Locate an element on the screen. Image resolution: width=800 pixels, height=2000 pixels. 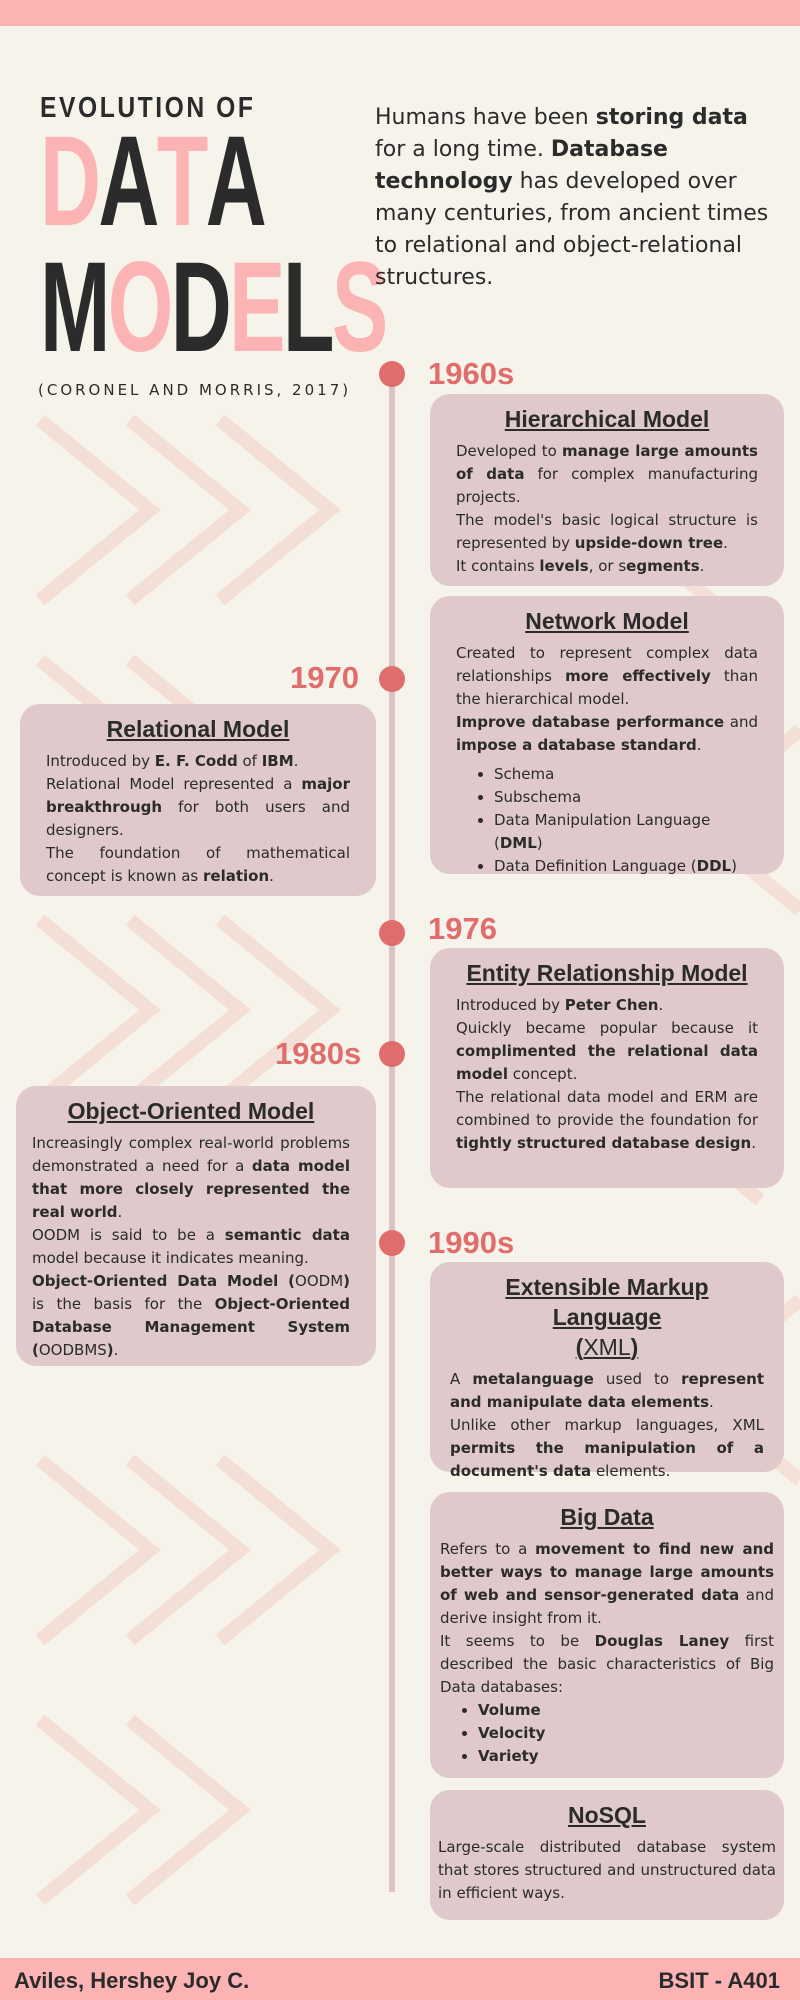
title-letter: M is located at coordinates (75, 307).